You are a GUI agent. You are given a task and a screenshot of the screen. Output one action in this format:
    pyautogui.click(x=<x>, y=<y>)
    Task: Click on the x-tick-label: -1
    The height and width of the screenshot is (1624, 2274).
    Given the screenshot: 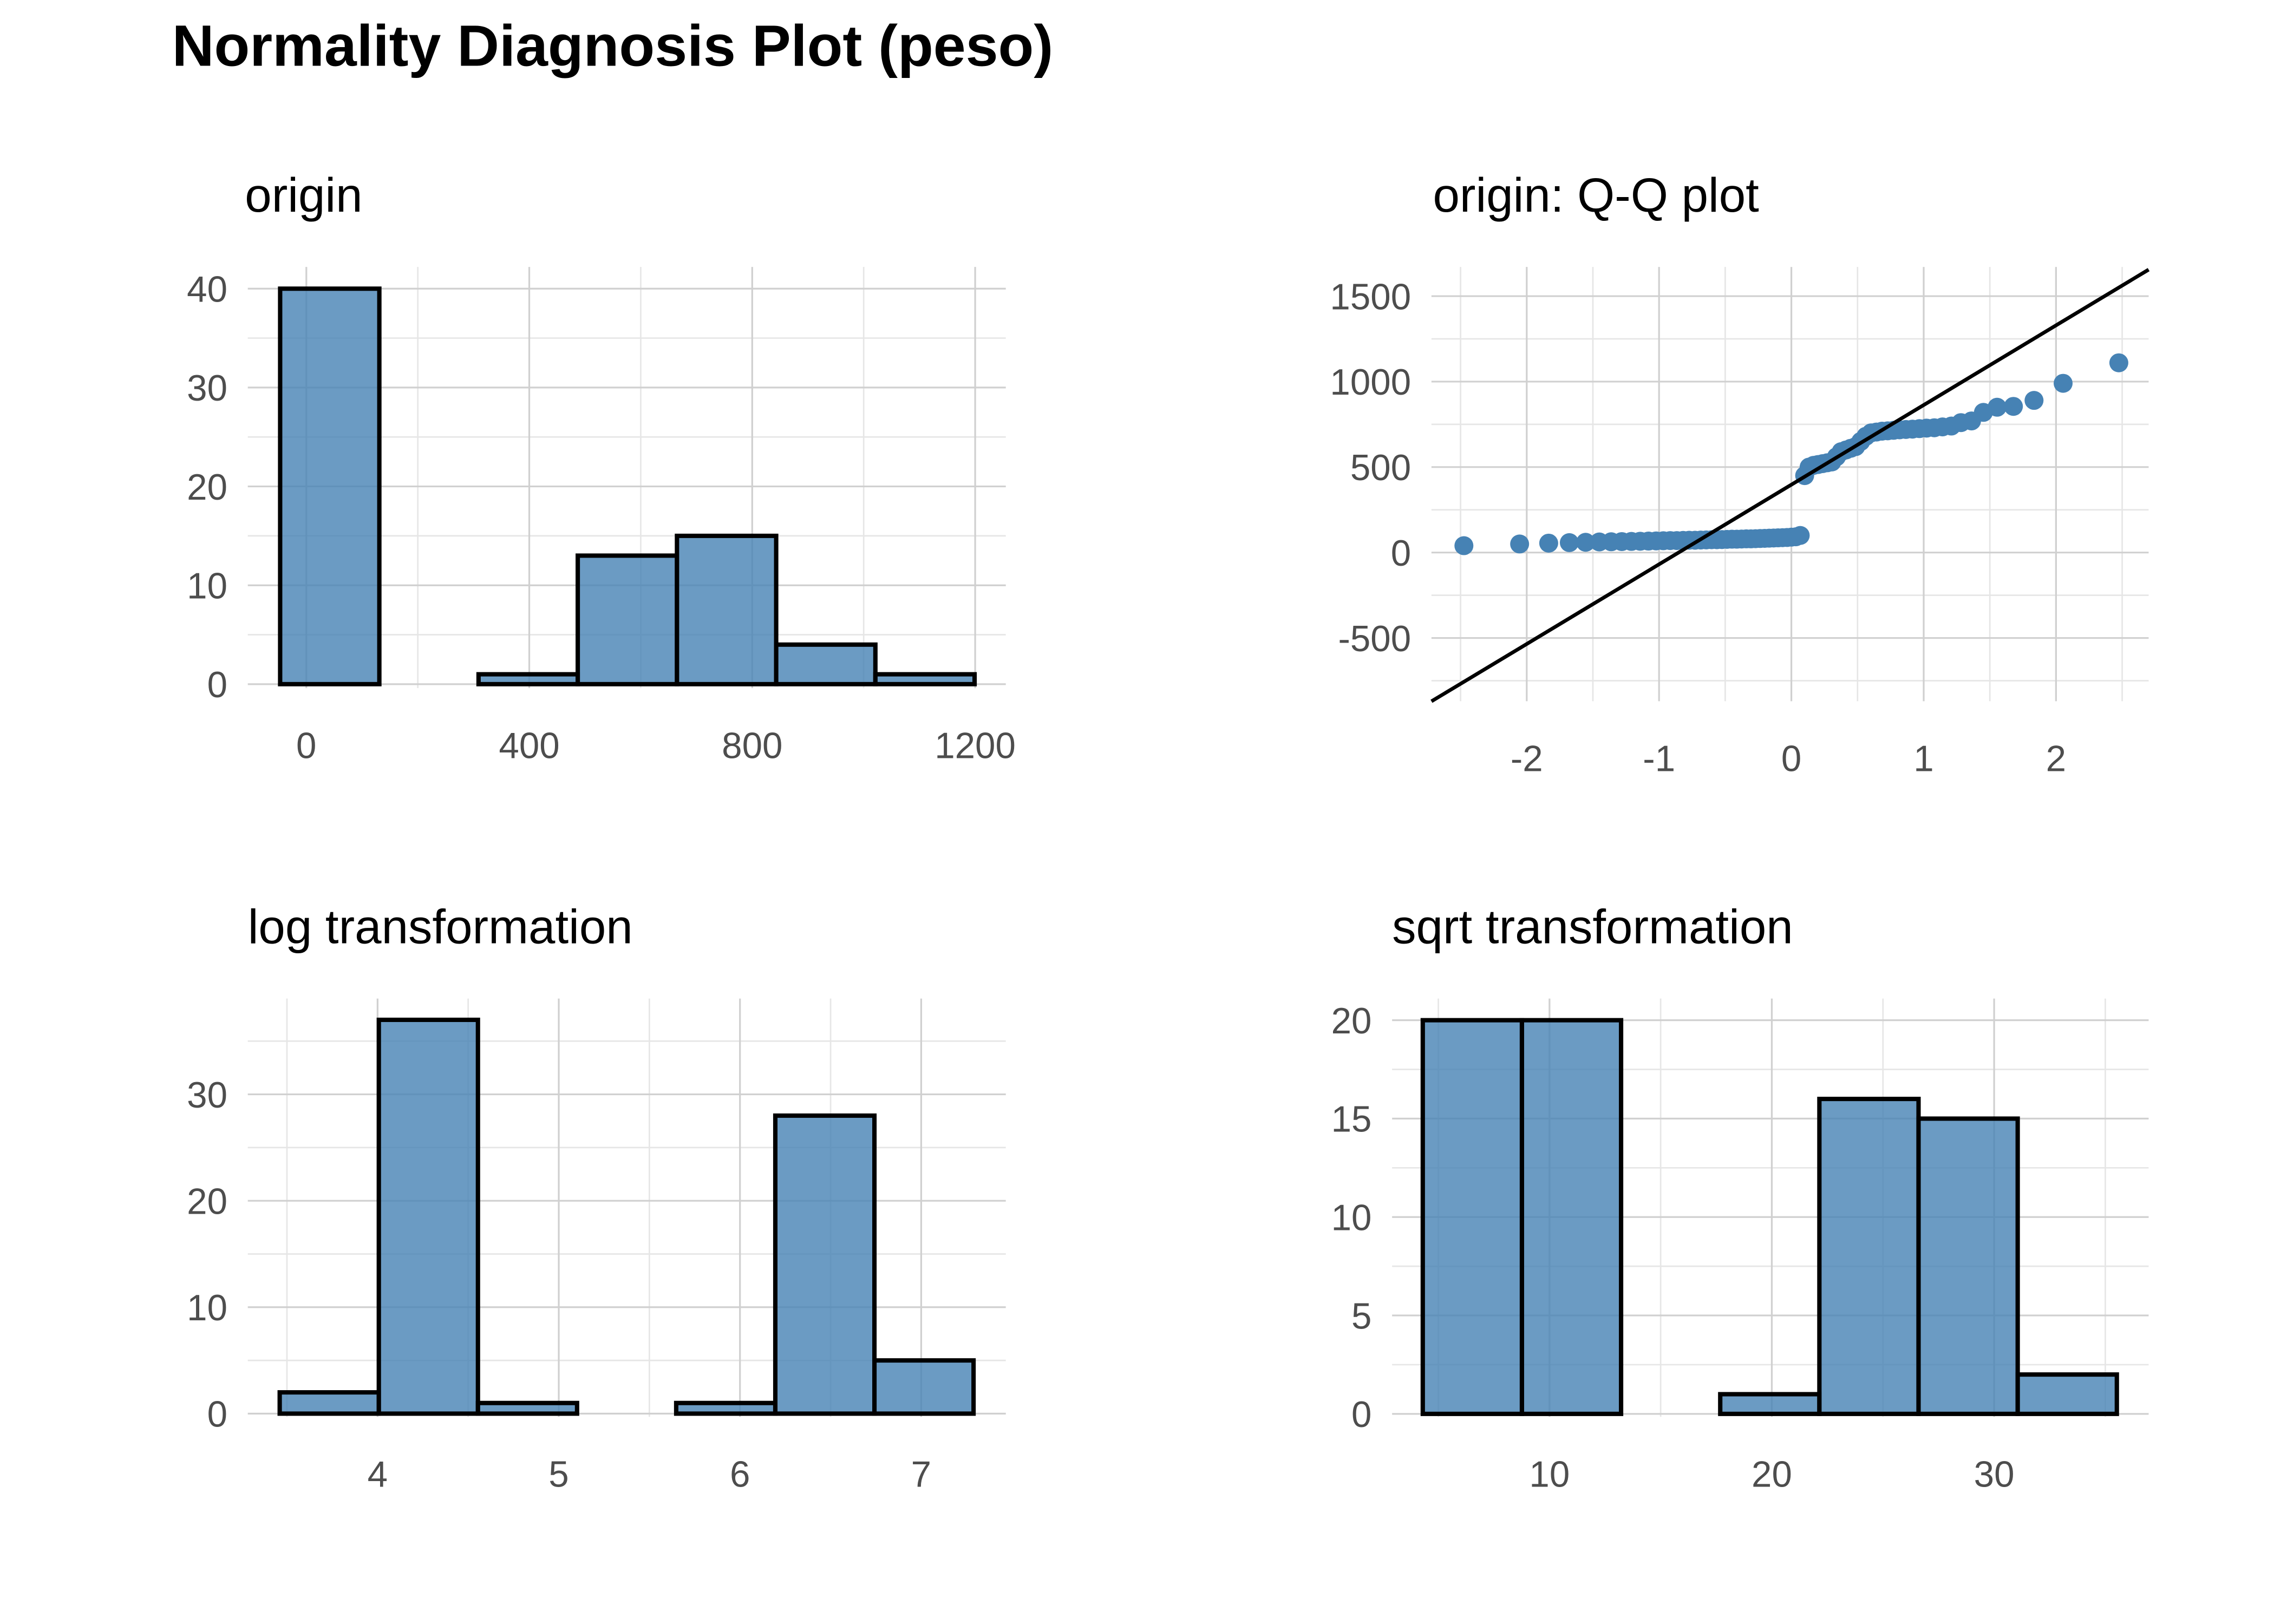 What is the action you would take?
    pyautogui.click(x=1659, y=760)
    